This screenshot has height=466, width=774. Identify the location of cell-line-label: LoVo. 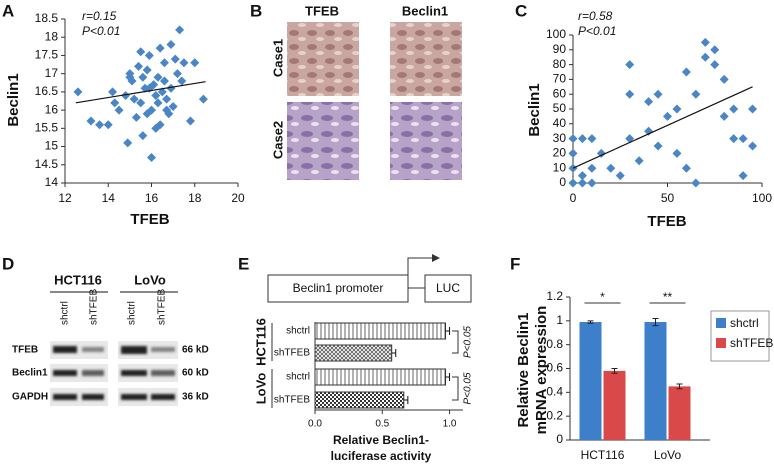
(150, 279).